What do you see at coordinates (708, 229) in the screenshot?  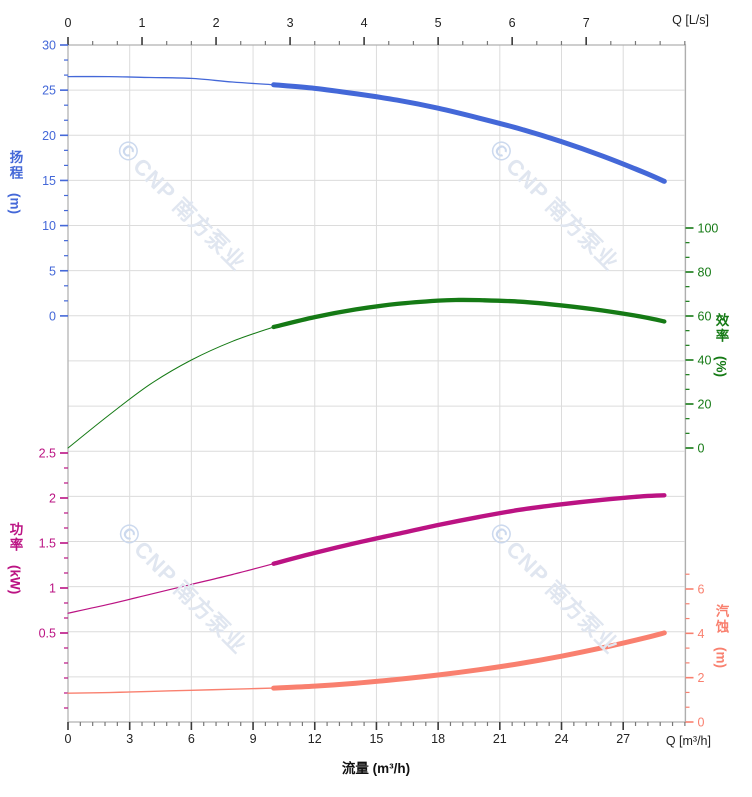 I see `svg-text: 100` at bounding box center [708, 229].